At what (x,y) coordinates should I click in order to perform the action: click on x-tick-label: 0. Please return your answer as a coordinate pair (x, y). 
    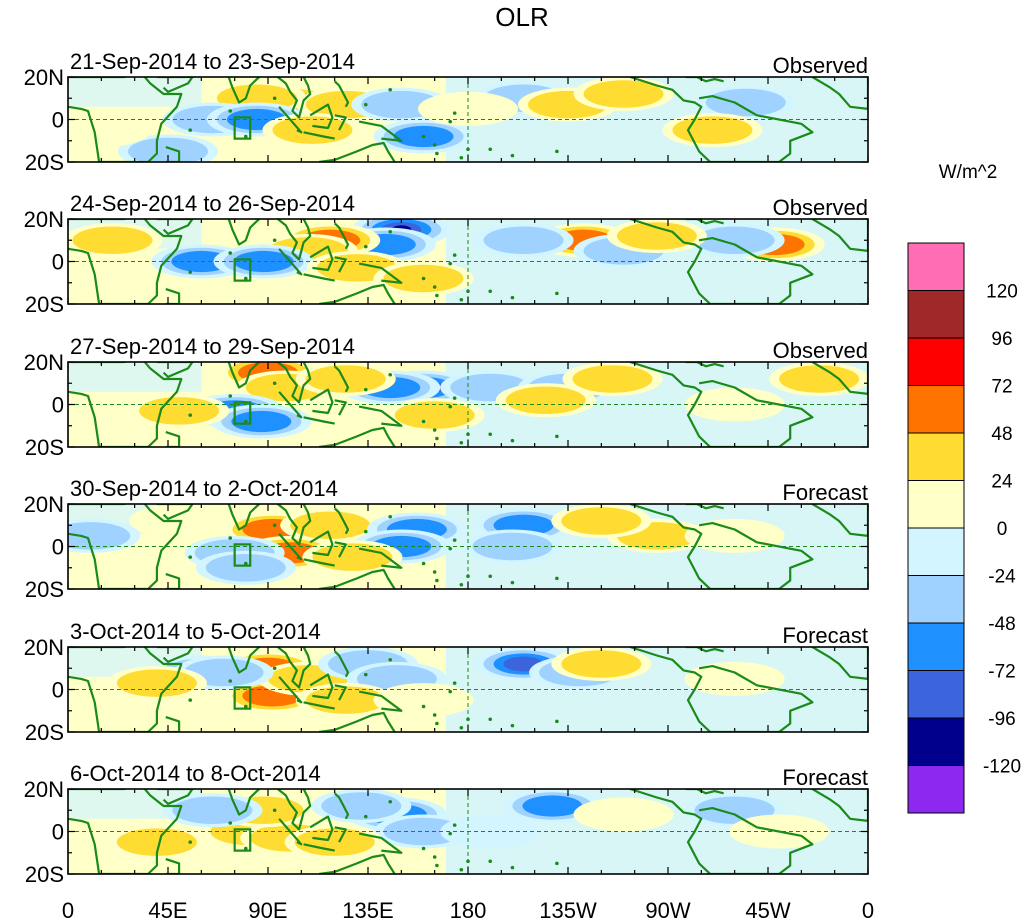
    Looking at the image, I should click on (68, 910).